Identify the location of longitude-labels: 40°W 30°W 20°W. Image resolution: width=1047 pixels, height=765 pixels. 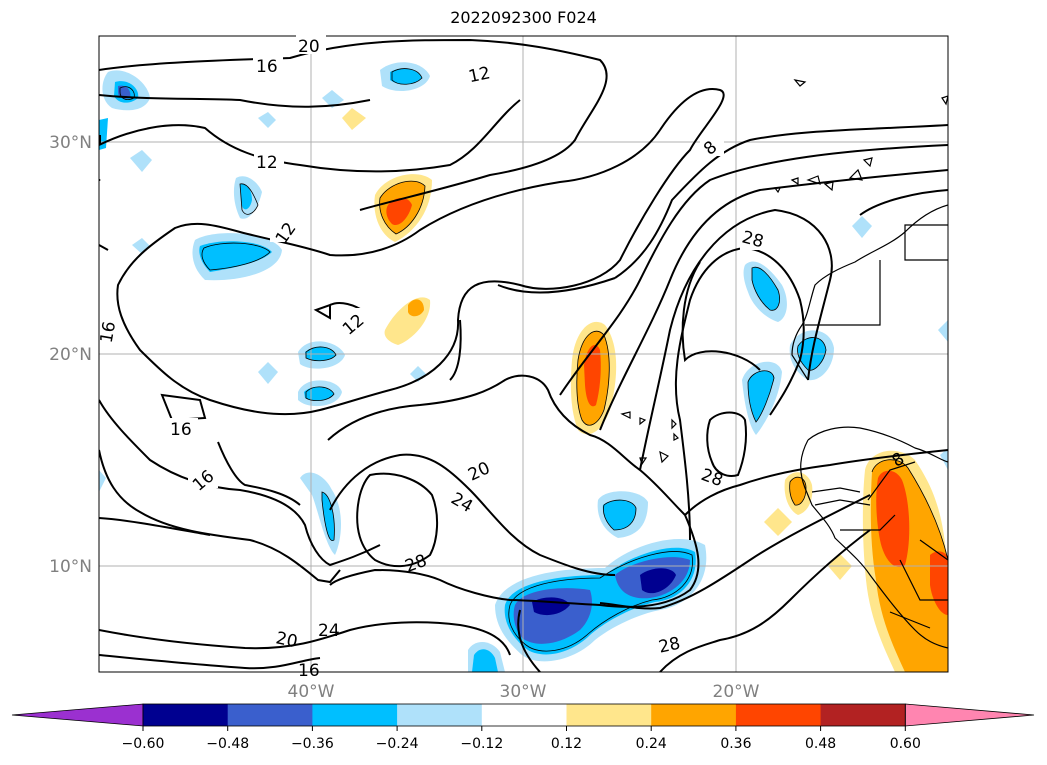
(524, 692).